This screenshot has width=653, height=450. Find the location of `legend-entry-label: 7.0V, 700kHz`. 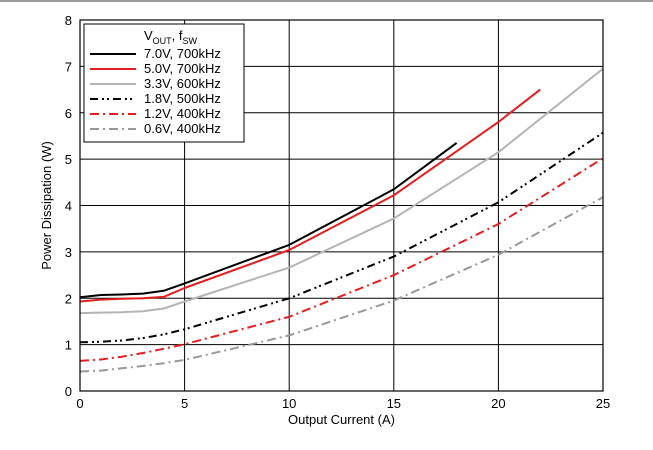

legend-entry-label: 7.0V, 700kHz is located at coordinates (182, 53).